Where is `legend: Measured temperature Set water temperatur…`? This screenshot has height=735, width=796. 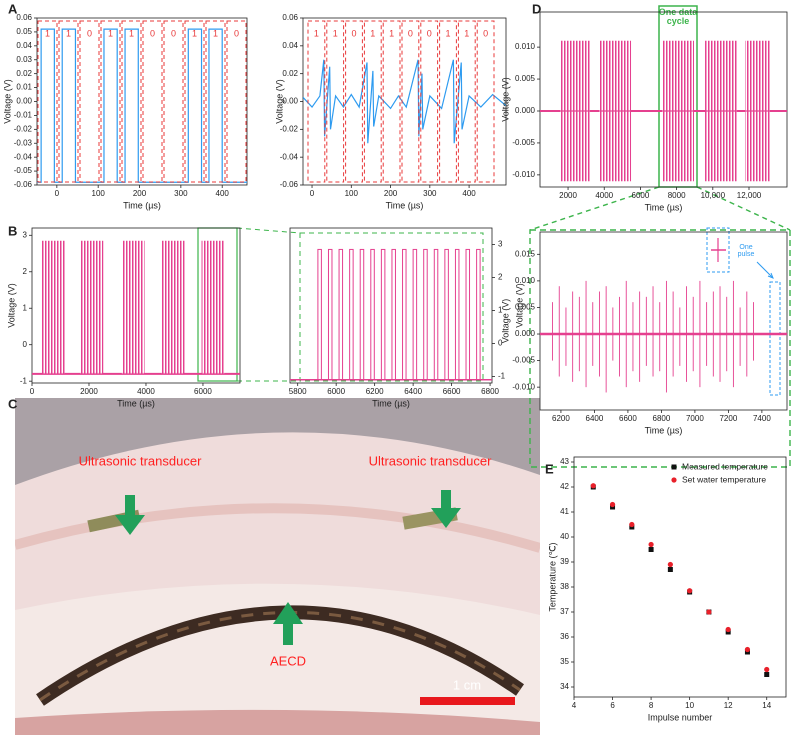
legend: Measured temperature Set water temperatur… is located at coordinates (719, 472).